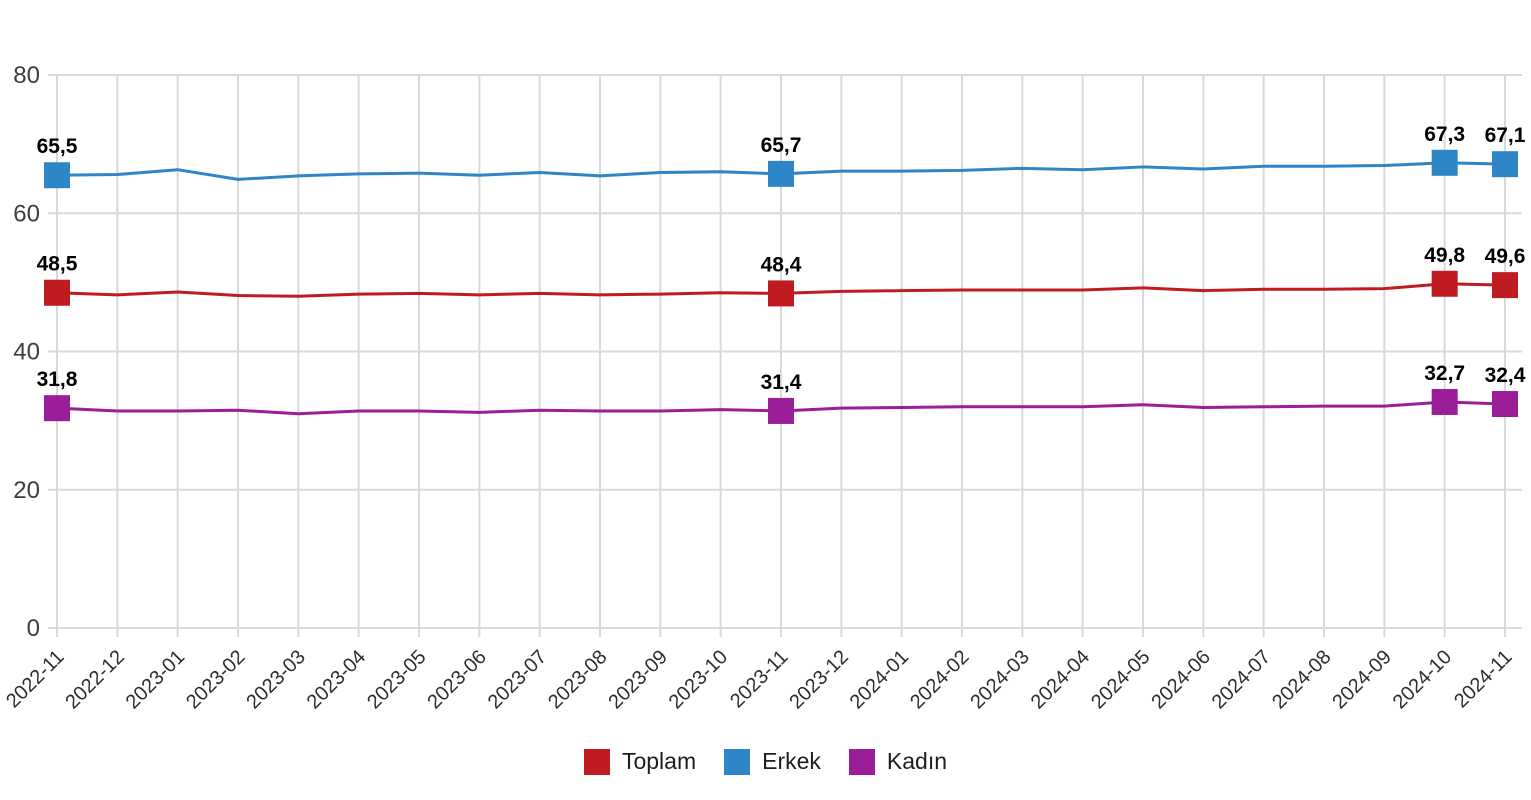 The height and width of the screenshot is (800, 1531). Describe the element at coordinates (879, 679) in the screenshot. I see `svg-text: 2024-01` at that location.